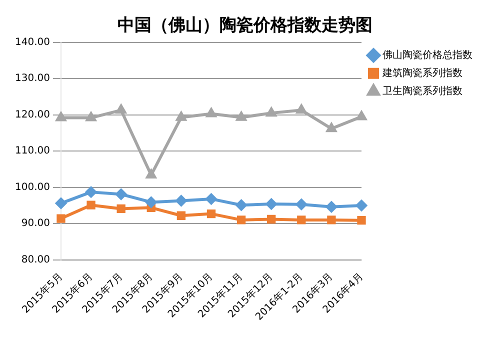  What do you see at coordinates (32, 151) in the screenshot?
I see `y-tick-label: 110.00` at bounding box center [32, 151].